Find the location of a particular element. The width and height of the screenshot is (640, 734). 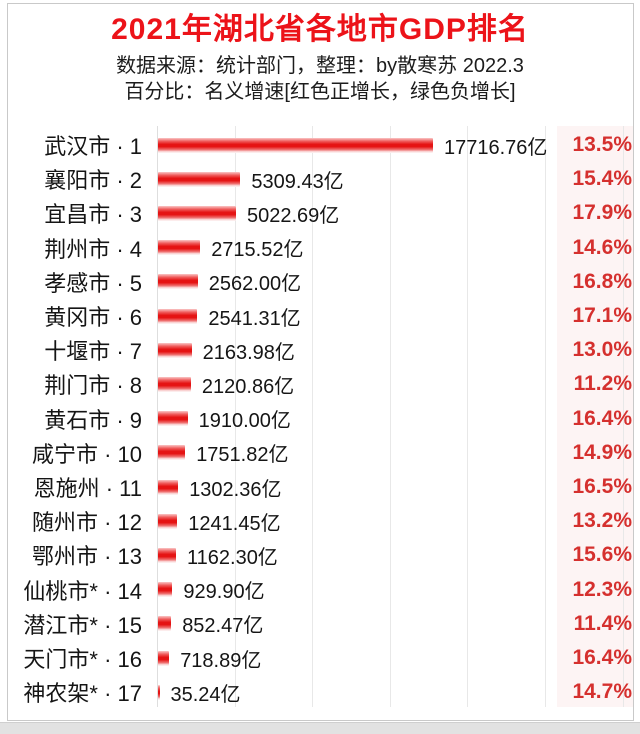

city-rank-label: 宜昌市 · 3 is located at coordinates (93, 215).